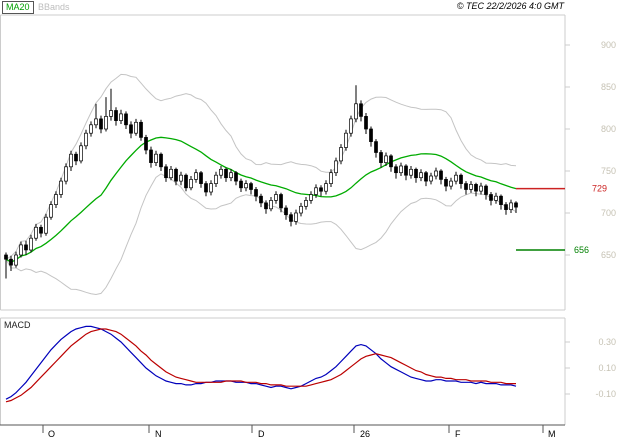  What do you see at coordinates (608, 213) in the screenshot?
I see `price-tick-label: 700` at bounding box center [608, 213].